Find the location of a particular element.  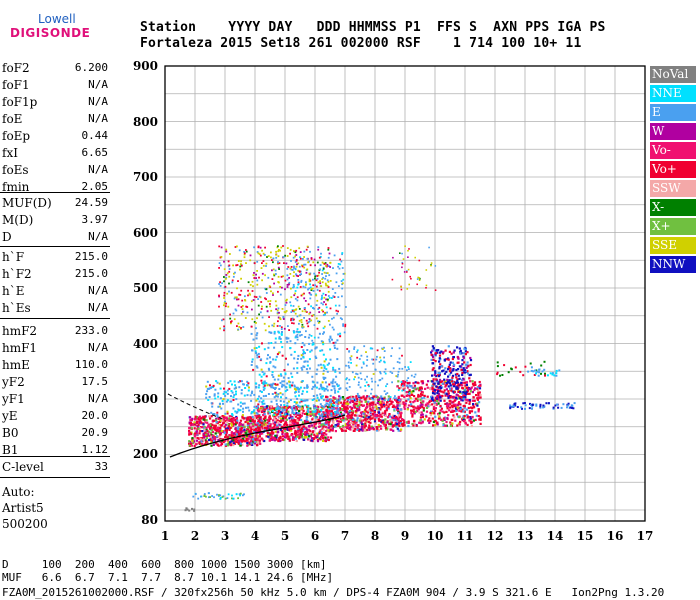

param-value: 6.65 is located at coordinates (95, 152).